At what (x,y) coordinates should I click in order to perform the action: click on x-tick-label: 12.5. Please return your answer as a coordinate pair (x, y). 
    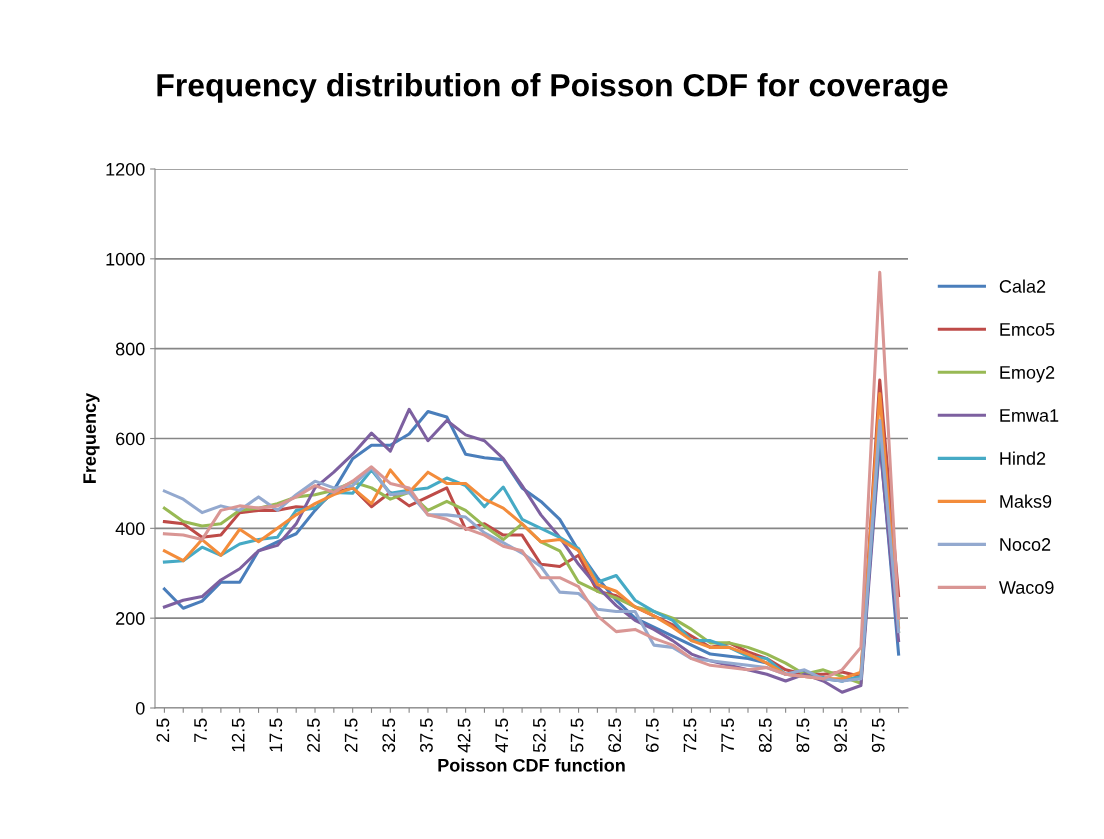
    Looking at the image, I should click on (238, 735).